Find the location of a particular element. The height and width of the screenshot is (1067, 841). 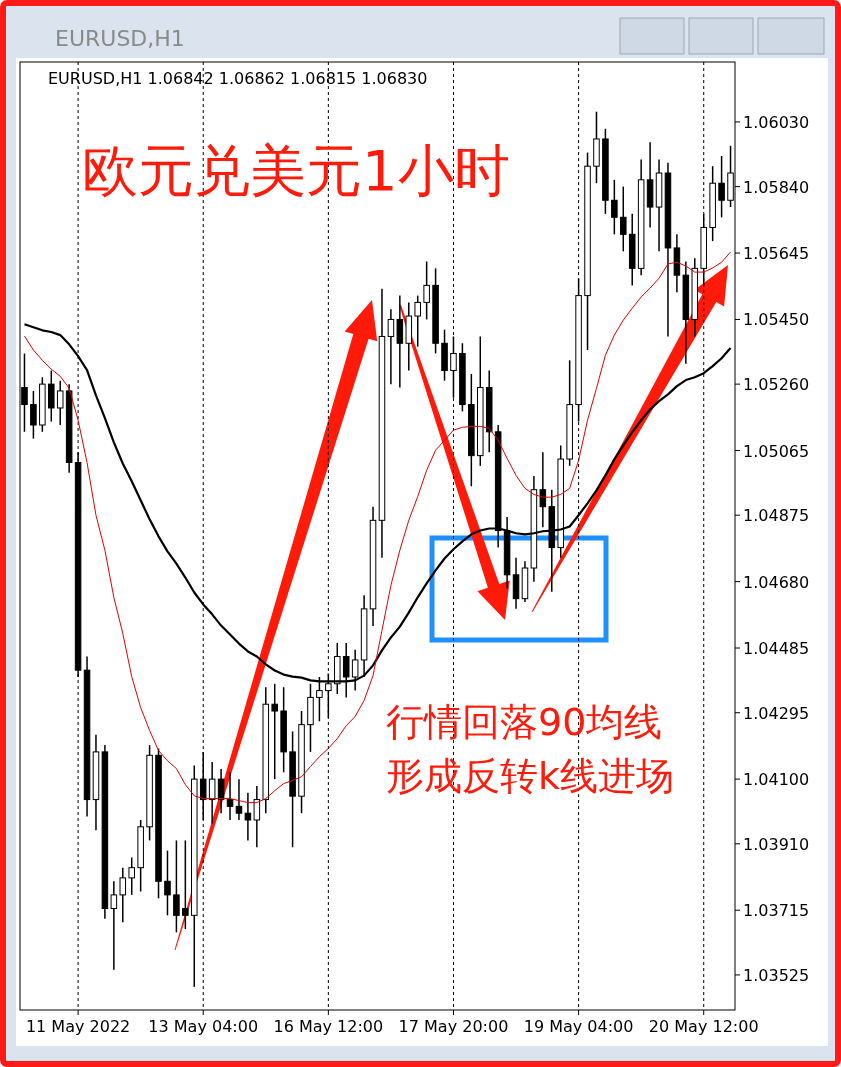

annotation: 形成反转k线进场 is located at coordinates (530, 776).